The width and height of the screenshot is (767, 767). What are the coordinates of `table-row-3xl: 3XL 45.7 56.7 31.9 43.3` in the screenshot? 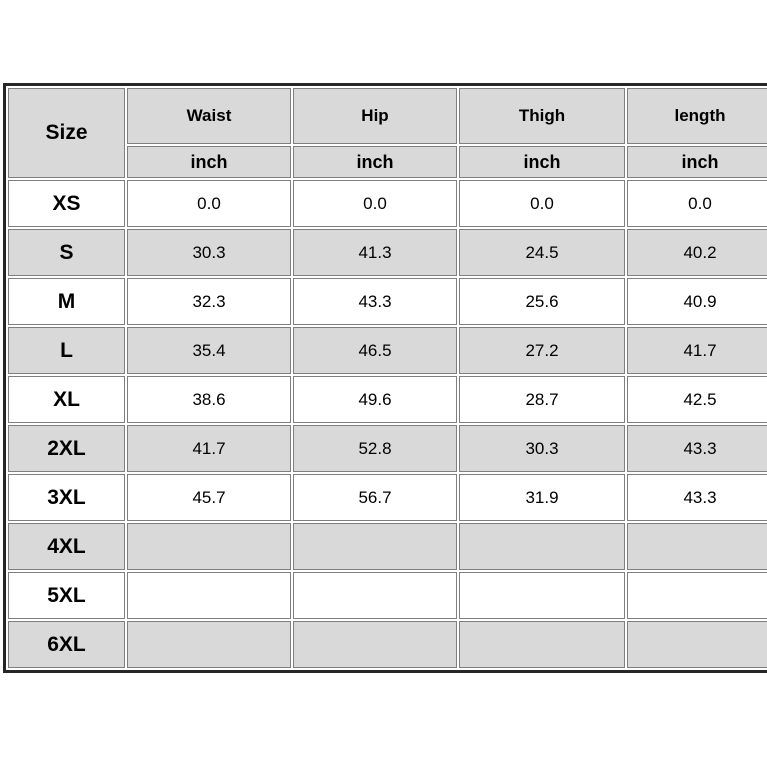 It's located at (387, 497).